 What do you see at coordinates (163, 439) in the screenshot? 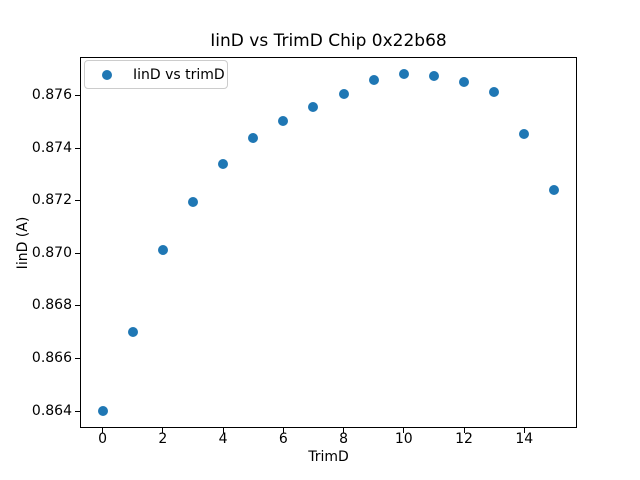
I see `x-tick-label: 2` at bounding box center [163, 439].